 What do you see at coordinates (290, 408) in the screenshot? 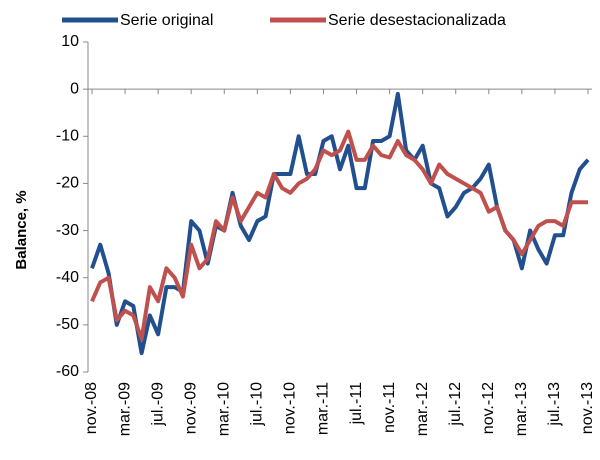
I see `x-tick-label: nov.-10` at bounding box center [290, 408].